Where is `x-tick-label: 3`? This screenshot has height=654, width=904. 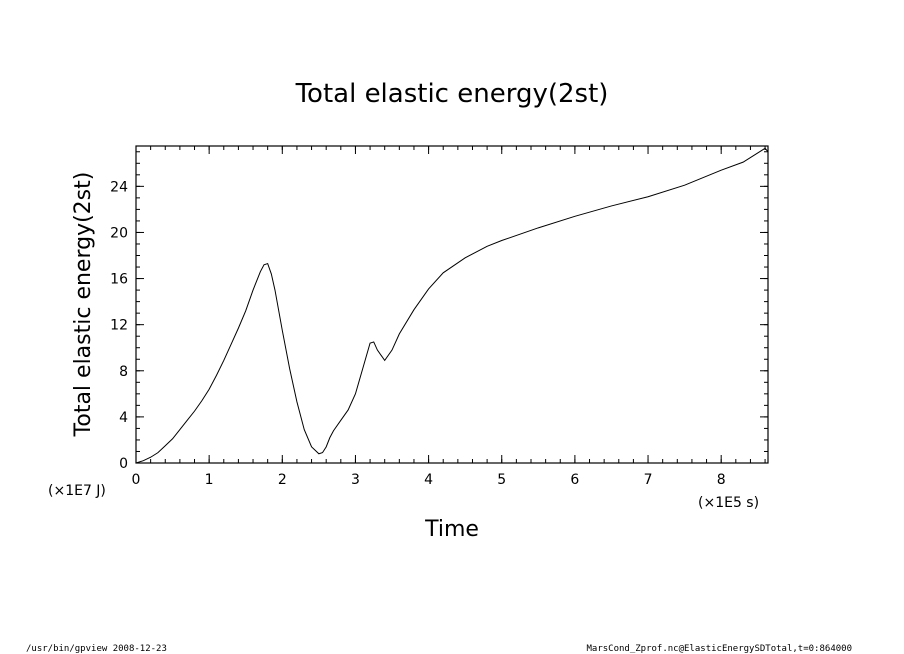 x-tick-label: 3 is located at coordinates (355, 480).